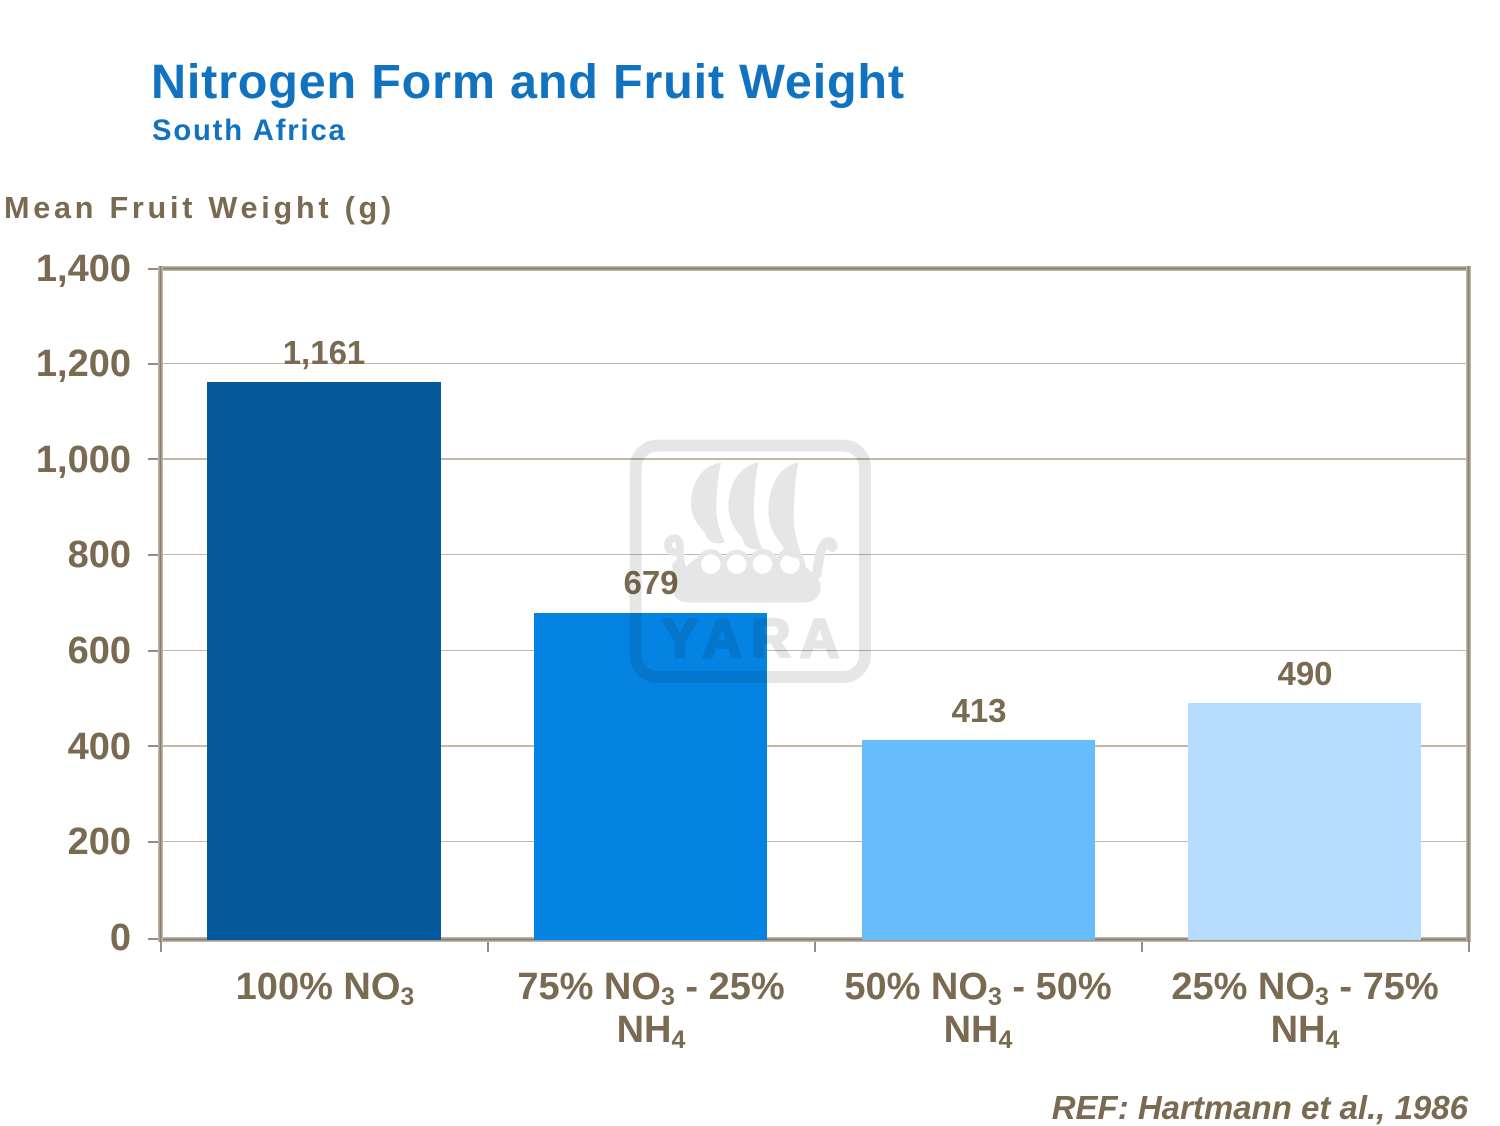 The image size is (1500, 1126). What do you see at coordinates (755, 638) in the screenshot?
I see `svg-text: YARA` at bounding box center [755, 638].